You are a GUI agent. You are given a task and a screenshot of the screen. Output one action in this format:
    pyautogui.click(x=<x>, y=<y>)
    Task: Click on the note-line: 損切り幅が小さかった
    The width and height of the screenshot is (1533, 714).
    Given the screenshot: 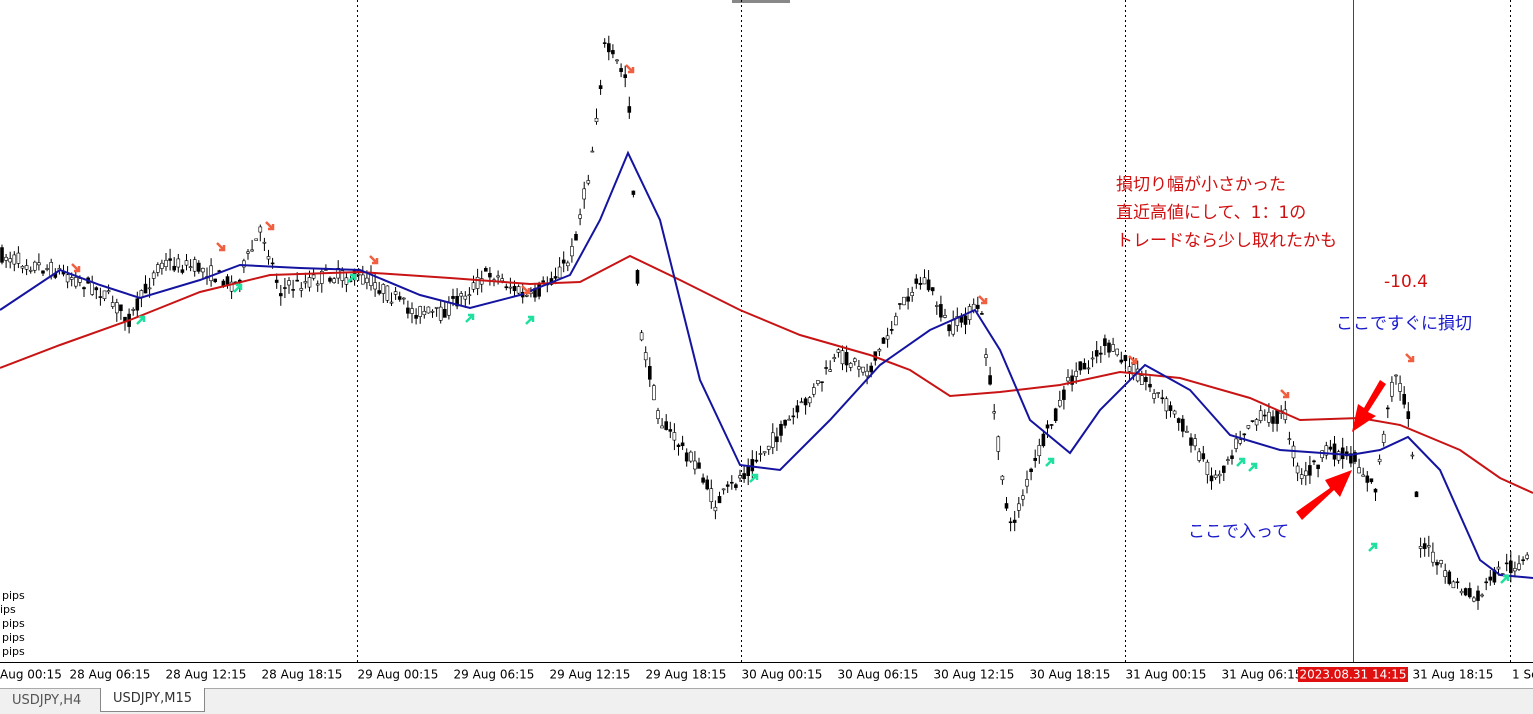 What is the action you would take?
    pyautogui.click(x=1201, y=185)
    